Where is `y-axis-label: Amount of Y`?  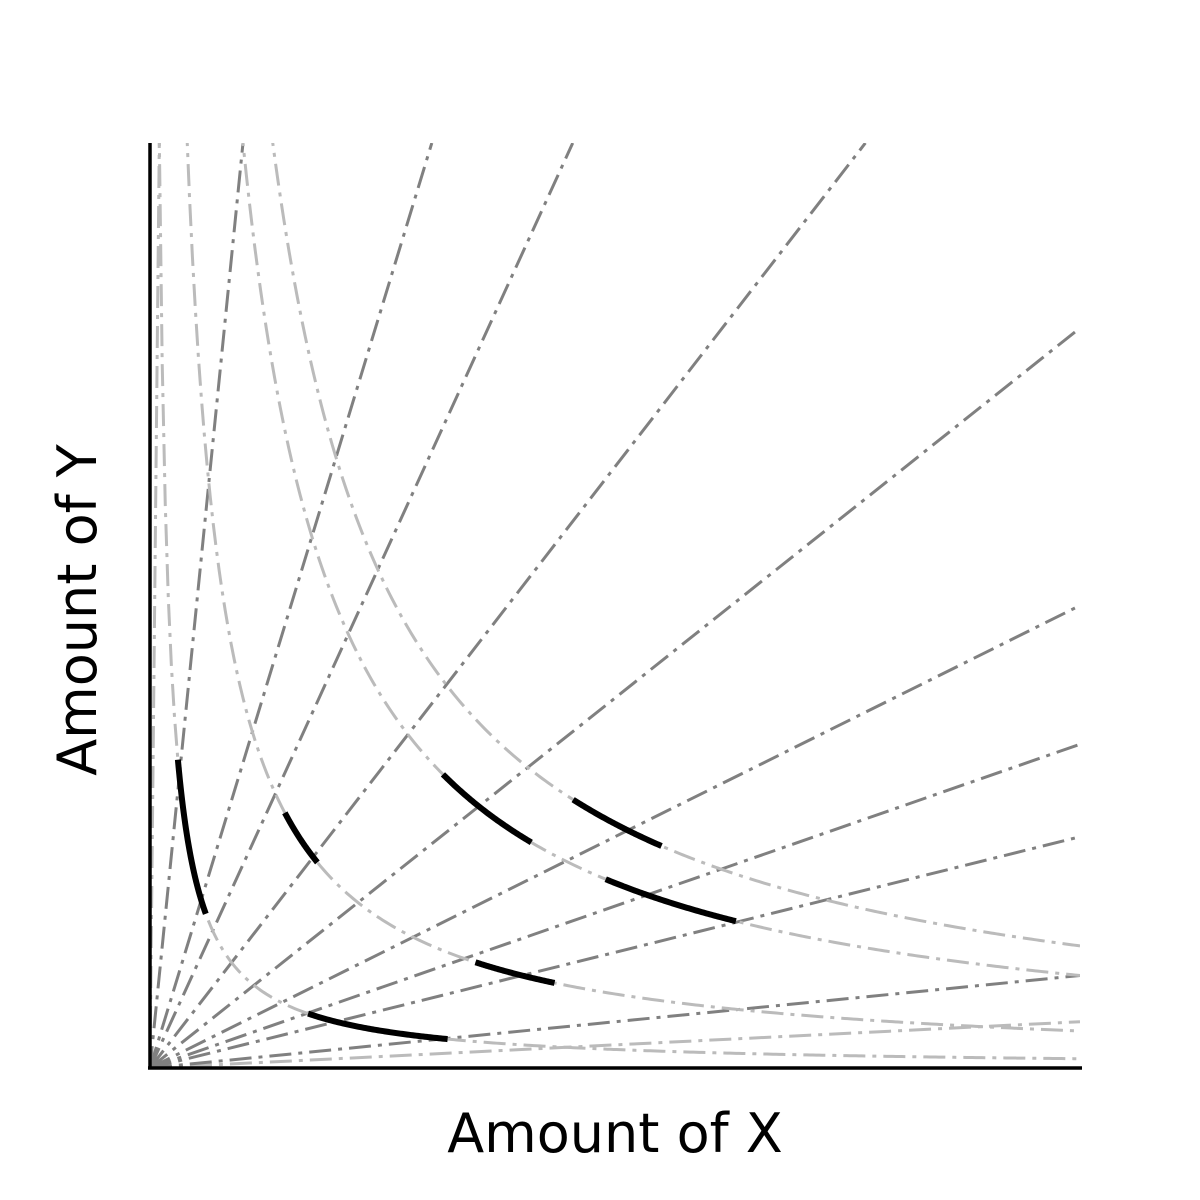
y-axis-label: Amount of Y is located at coordinates (77, 609).